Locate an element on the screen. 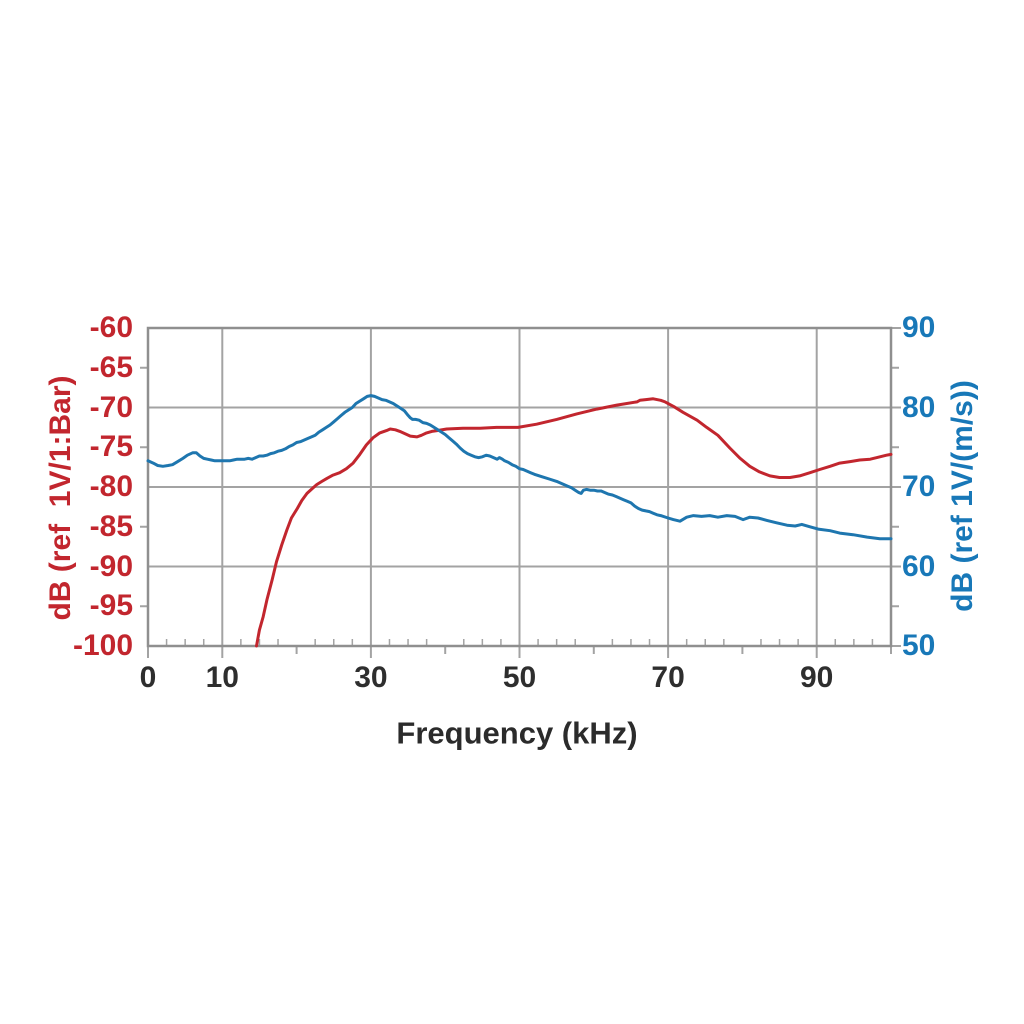 The height and width of the screenshot is (1024, 1024). right-axis-title: dB (ref 1V/(m/s)) is located at coordinates (962, 496).